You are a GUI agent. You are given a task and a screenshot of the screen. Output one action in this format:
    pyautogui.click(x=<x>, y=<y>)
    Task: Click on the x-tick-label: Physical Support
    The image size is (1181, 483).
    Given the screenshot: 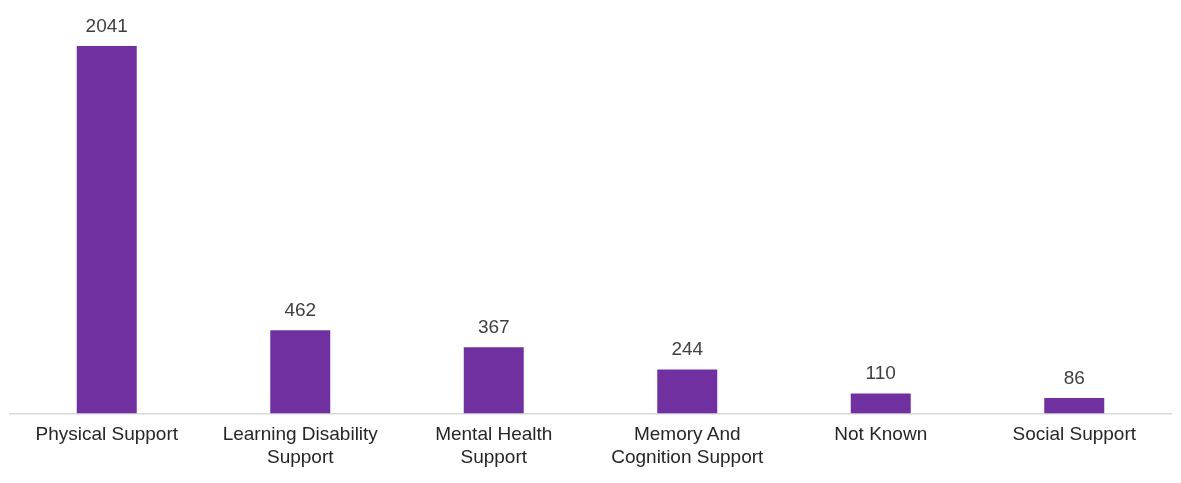 What is the action you would take?
    pyautogui.click(x=107, y=434)
    